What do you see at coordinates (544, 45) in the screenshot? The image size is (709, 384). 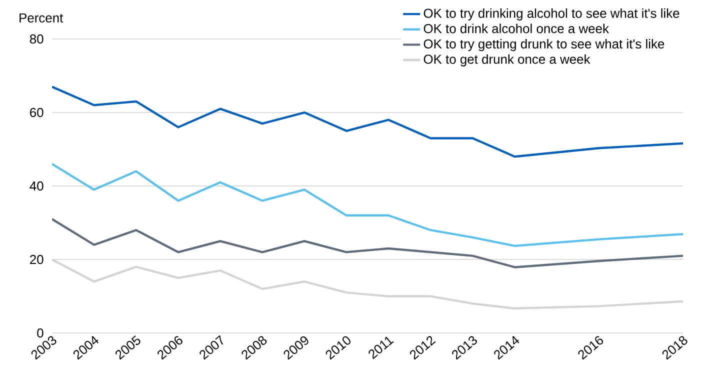 I see `legend-label: OK to try getting drunk to see what it's like` at bounding box center [544, 45].